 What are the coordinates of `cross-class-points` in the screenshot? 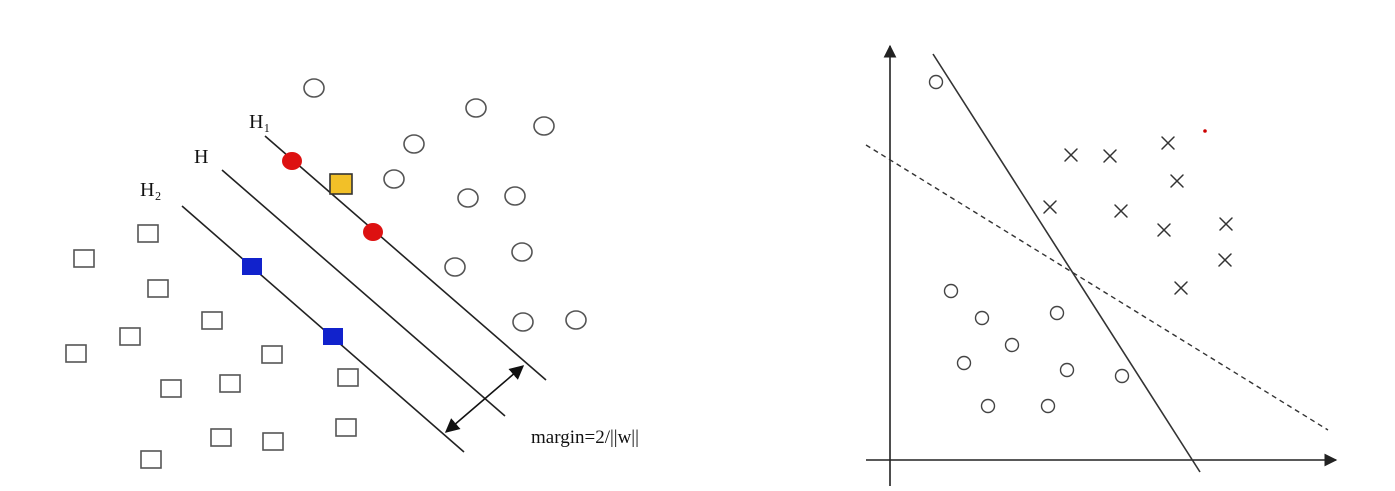 It's located at (1138, 215).